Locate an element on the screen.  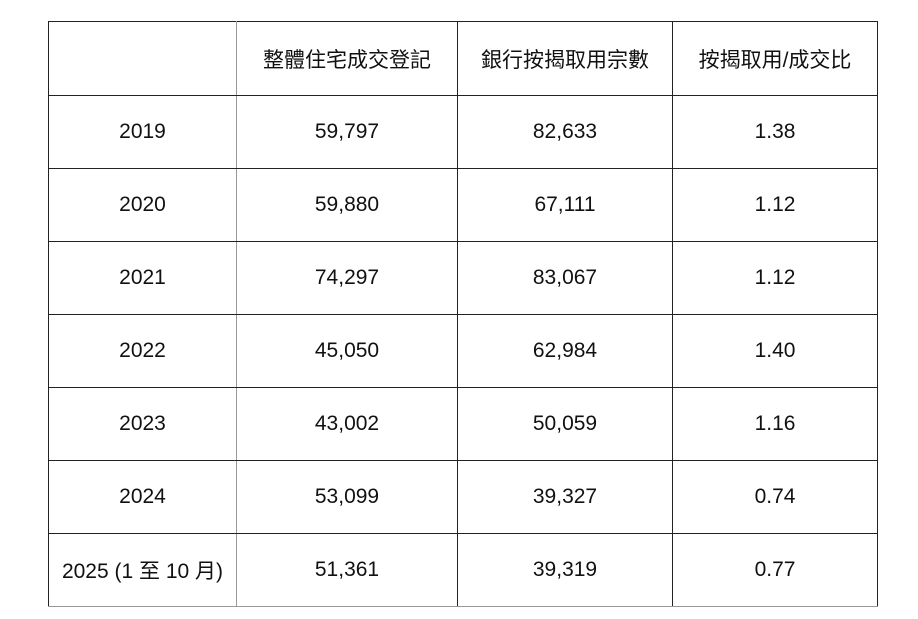
transactions-cell: 45,050 is located at coordinates (347, 351).